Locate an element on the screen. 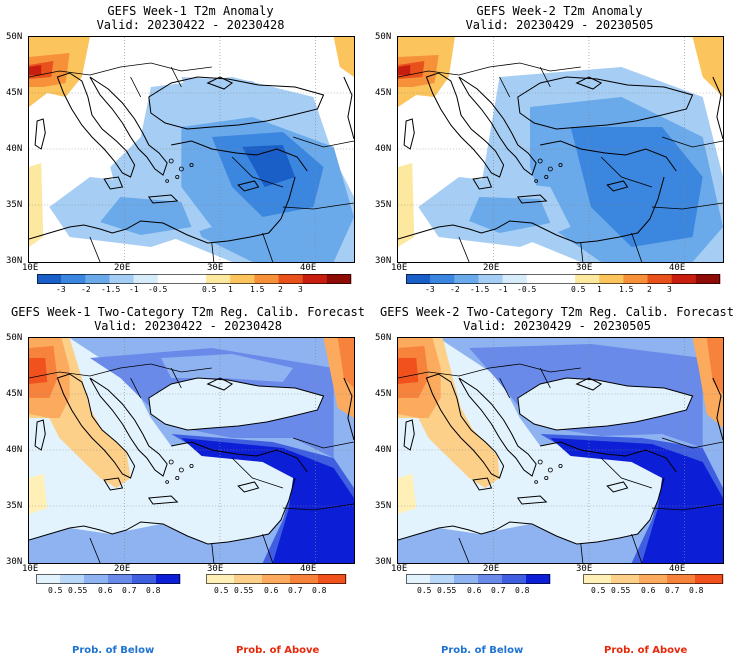 This screenshot has height=662, width=740. panel2-cbar-label: 1.5 is located at coordinates (626, 289).